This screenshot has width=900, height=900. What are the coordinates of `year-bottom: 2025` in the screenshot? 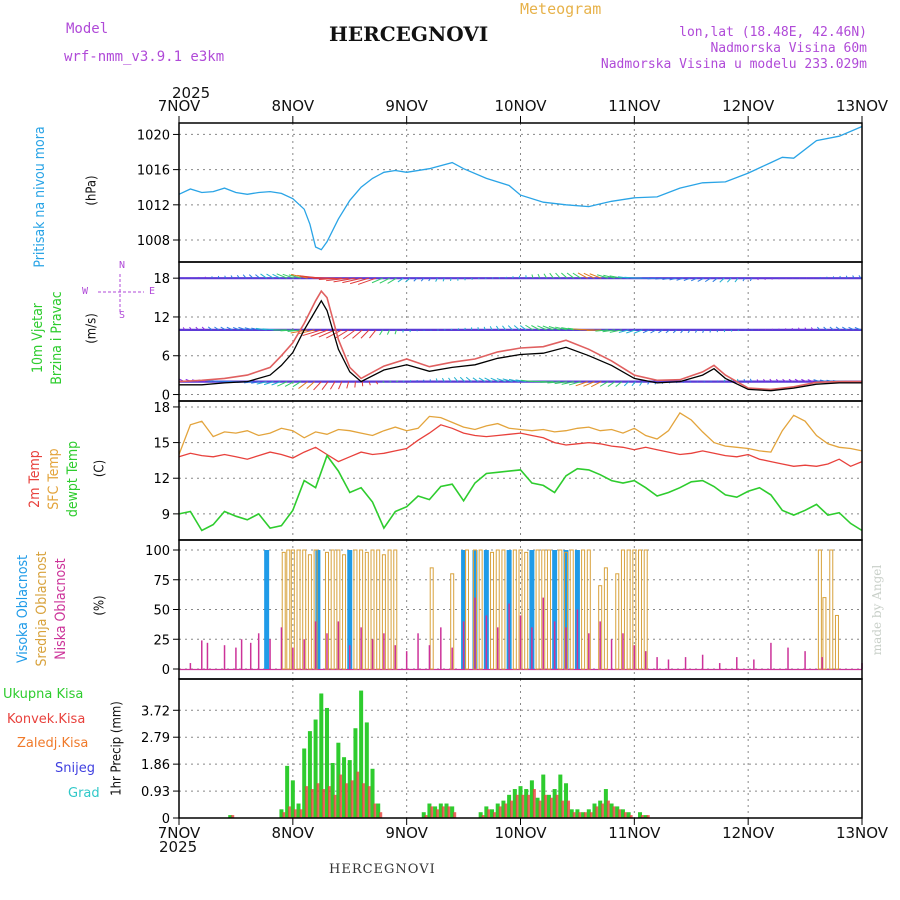 It's located at (178, 847).